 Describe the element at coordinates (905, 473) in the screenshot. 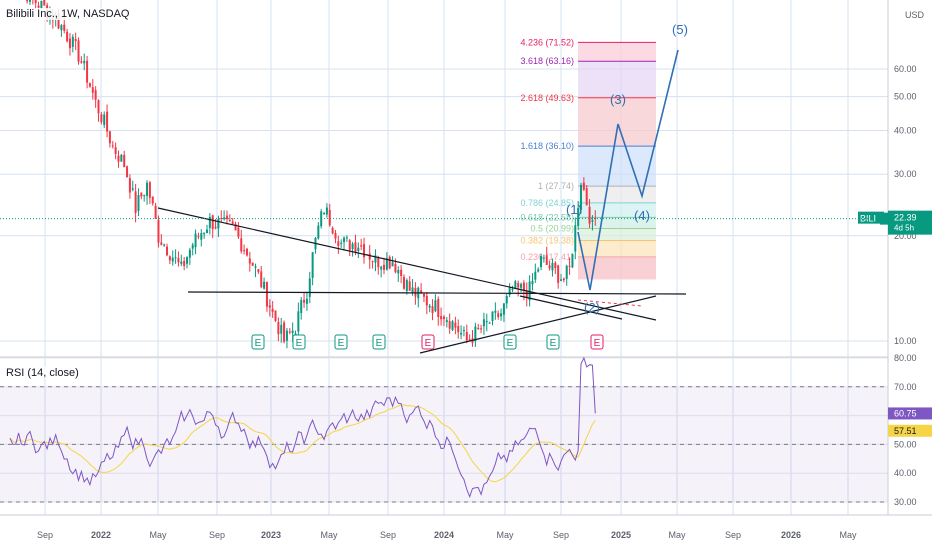

I see `rsi-tick-label: 40.00` at that location.